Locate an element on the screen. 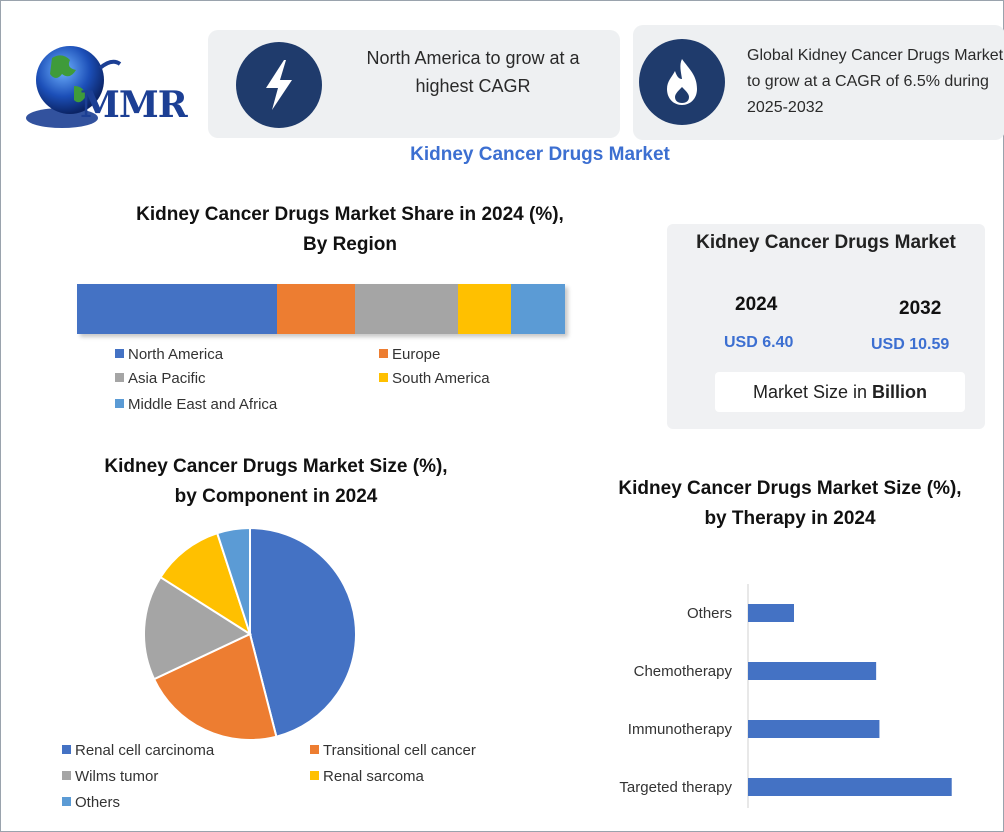  unit-bold: Billion is located at coordinates (900, 392).